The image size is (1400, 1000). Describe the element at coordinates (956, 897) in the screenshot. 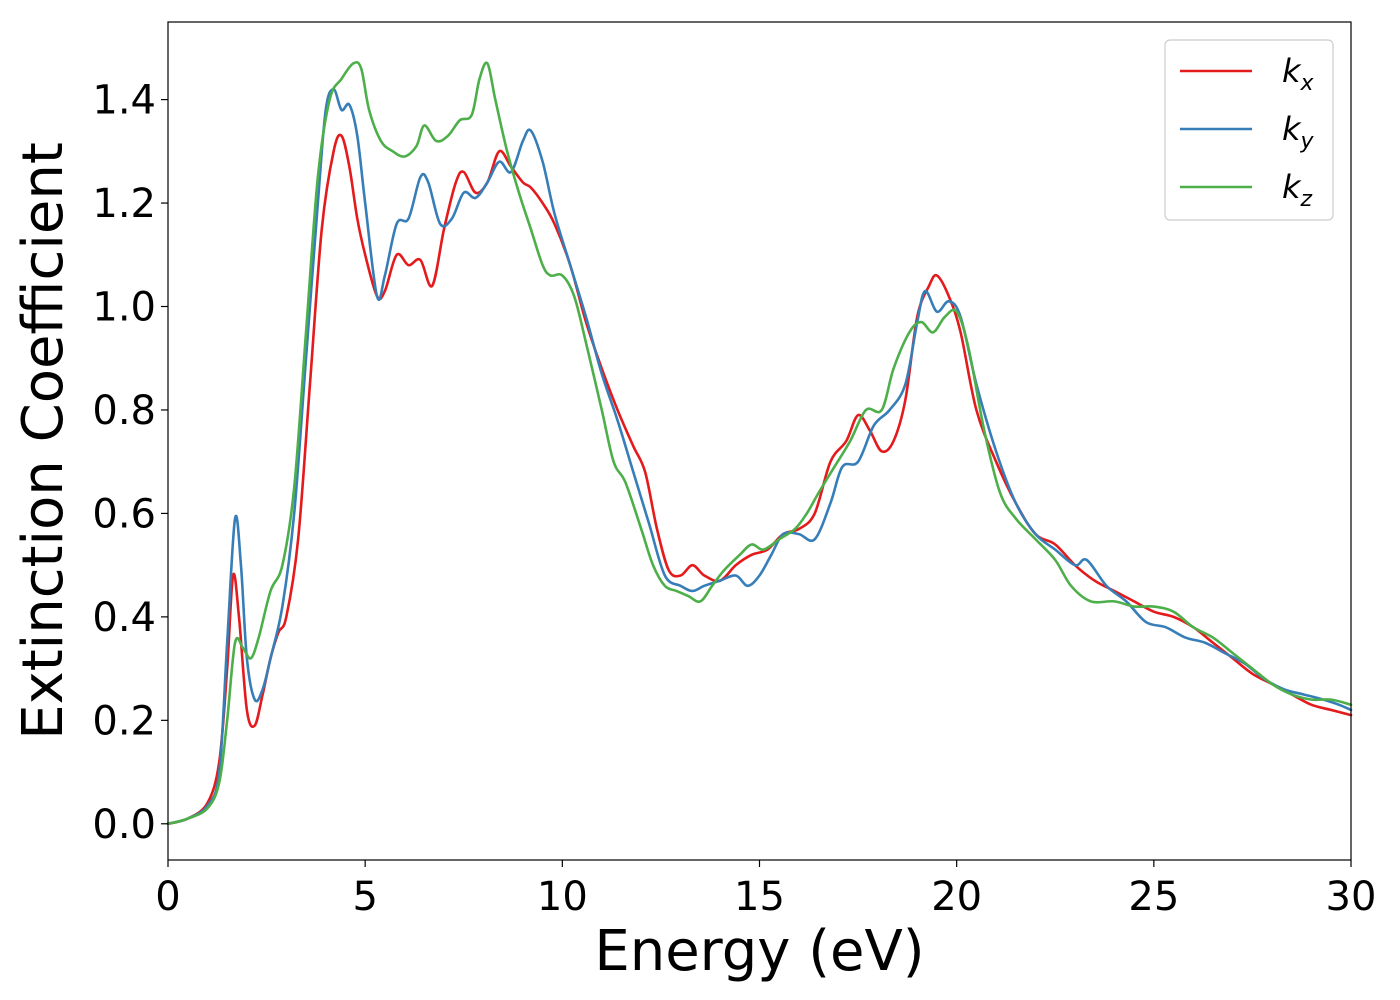

I see `x-tick-label: 20` at that location.